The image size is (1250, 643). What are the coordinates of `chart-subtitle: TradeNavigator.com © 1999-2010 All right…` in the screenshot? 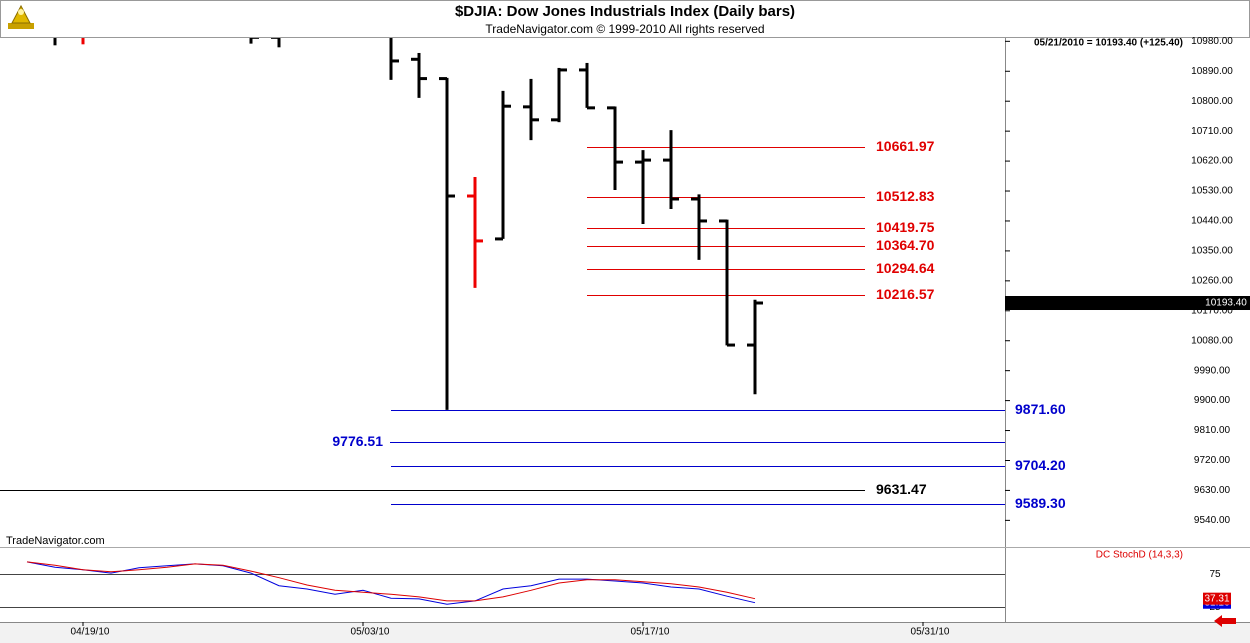 It's located at (624, 29).